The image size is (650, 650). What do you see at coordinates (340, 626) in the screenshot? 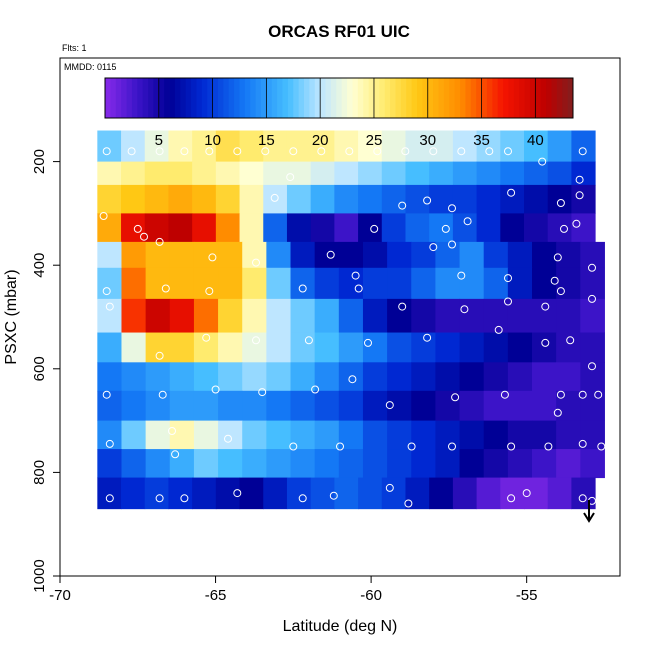
I see `x-axis-label: Latitude (deg N)` at bounding box center [340, 626].